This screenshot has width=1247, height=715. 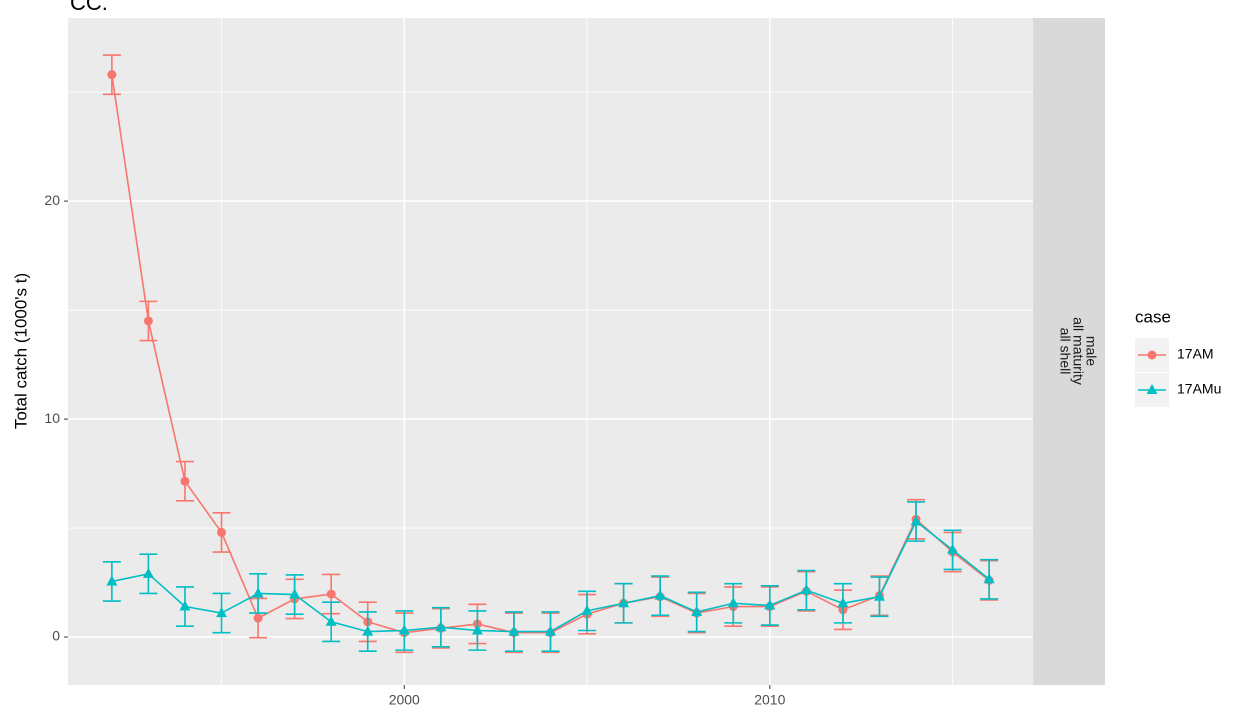 I want to click on strip, so click(x=1069, y=351).